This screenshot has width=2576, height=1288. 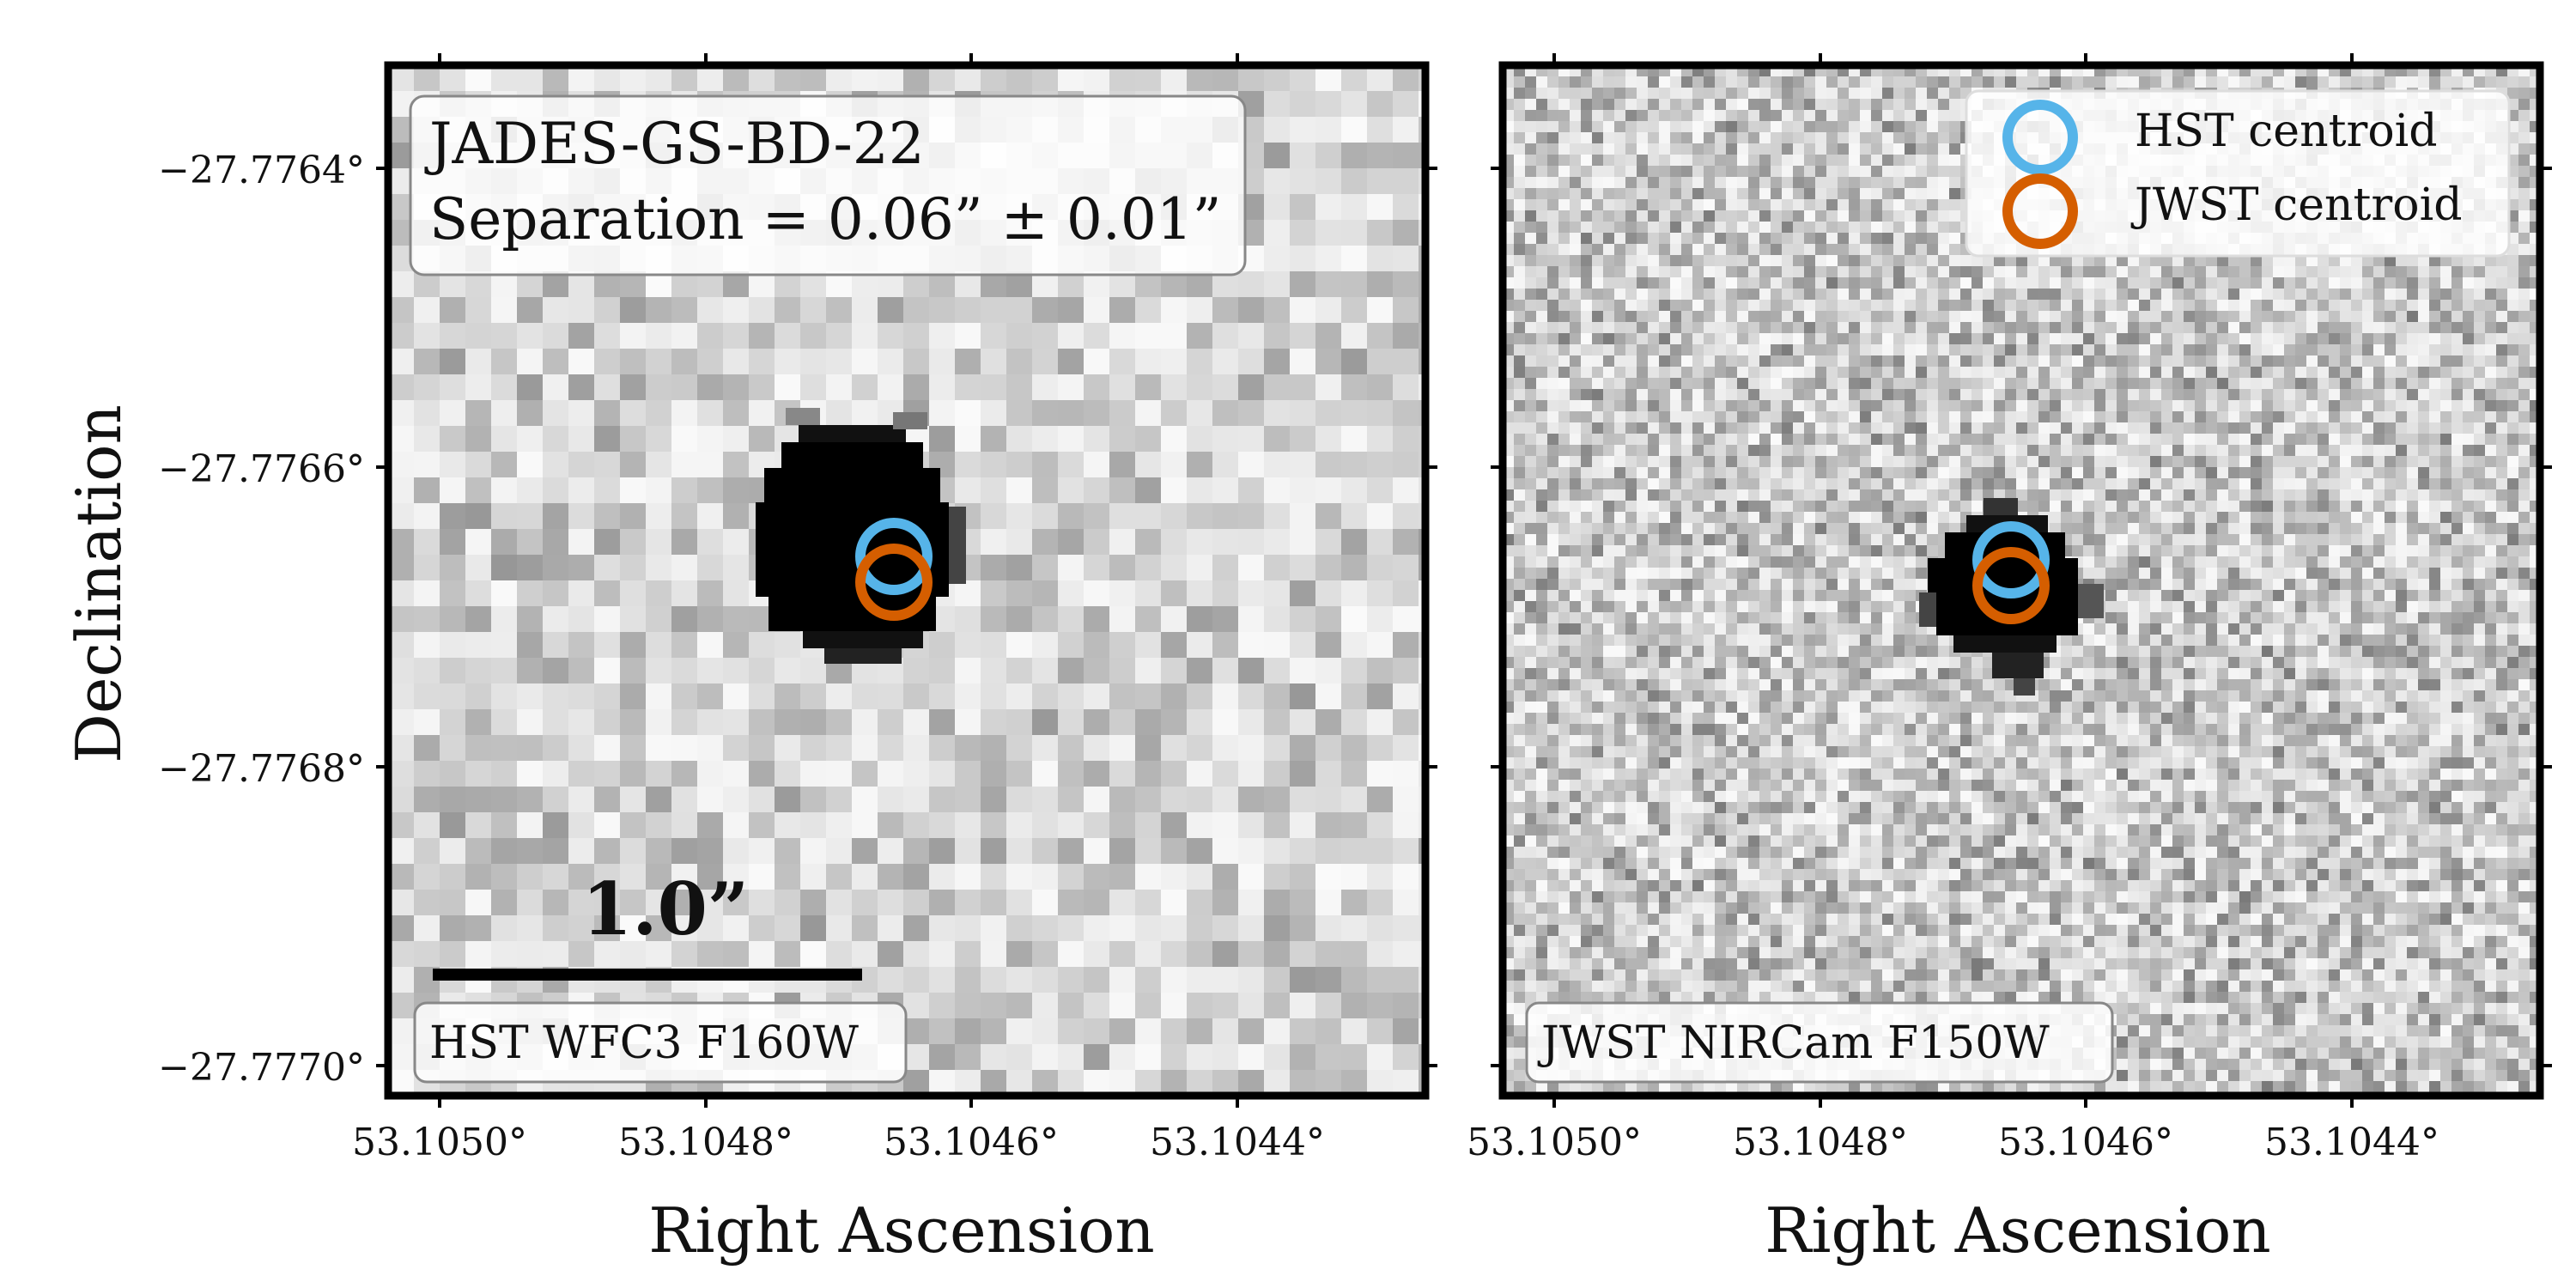 I want to click on y-tick-label: −27.7768°, so click(x=261, y=769).